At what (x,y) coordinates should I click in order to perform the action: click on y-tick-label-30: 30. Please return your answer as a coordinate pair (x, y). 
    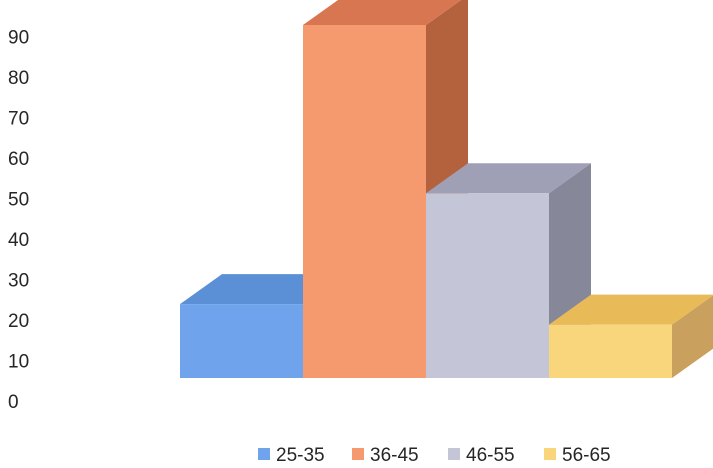
    Looking at the image, I should click on (18, 281).